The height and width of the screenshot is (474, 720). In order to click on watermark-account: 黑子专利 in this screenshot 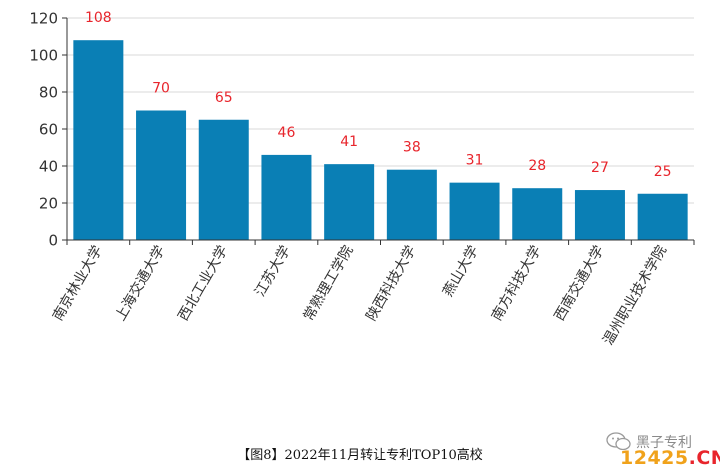, I will do `click(664, 443)`.